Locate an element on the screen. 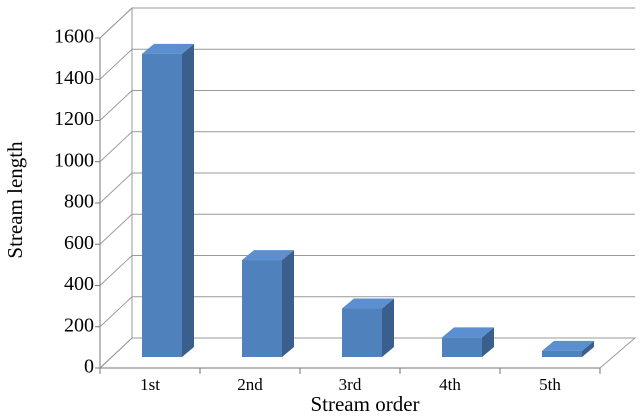  y-tick-label: 400 is located at coordinates (79, 284).